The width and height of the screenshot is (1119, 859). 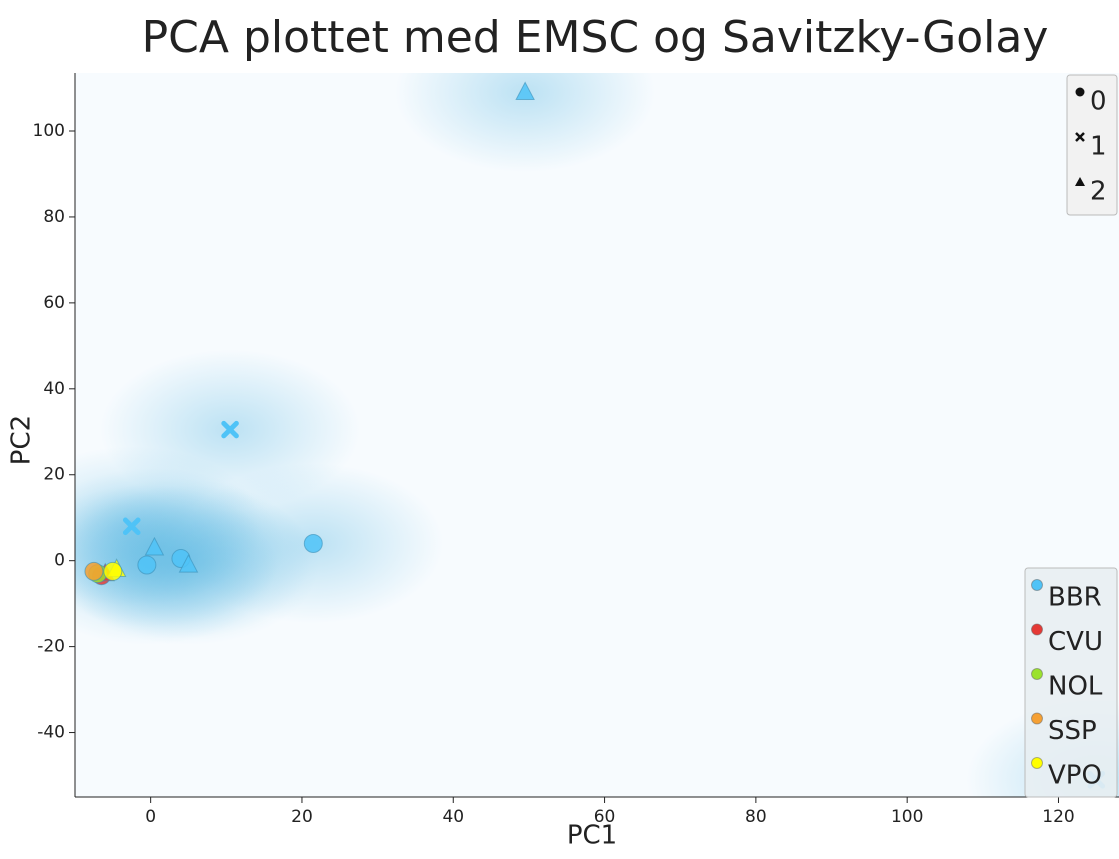 I want to click on series-legend-box, so click(x=1071, y=682).